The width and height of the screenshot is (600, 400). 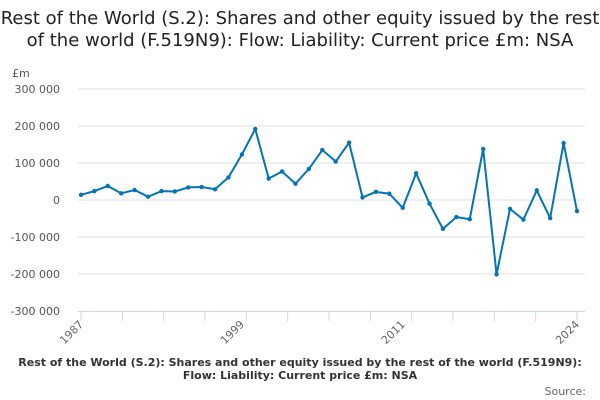 What do you see at coordinates (232, 332) in the screenshot?
I see `x-tick-label: 1999` at bounding box center [232, 332].